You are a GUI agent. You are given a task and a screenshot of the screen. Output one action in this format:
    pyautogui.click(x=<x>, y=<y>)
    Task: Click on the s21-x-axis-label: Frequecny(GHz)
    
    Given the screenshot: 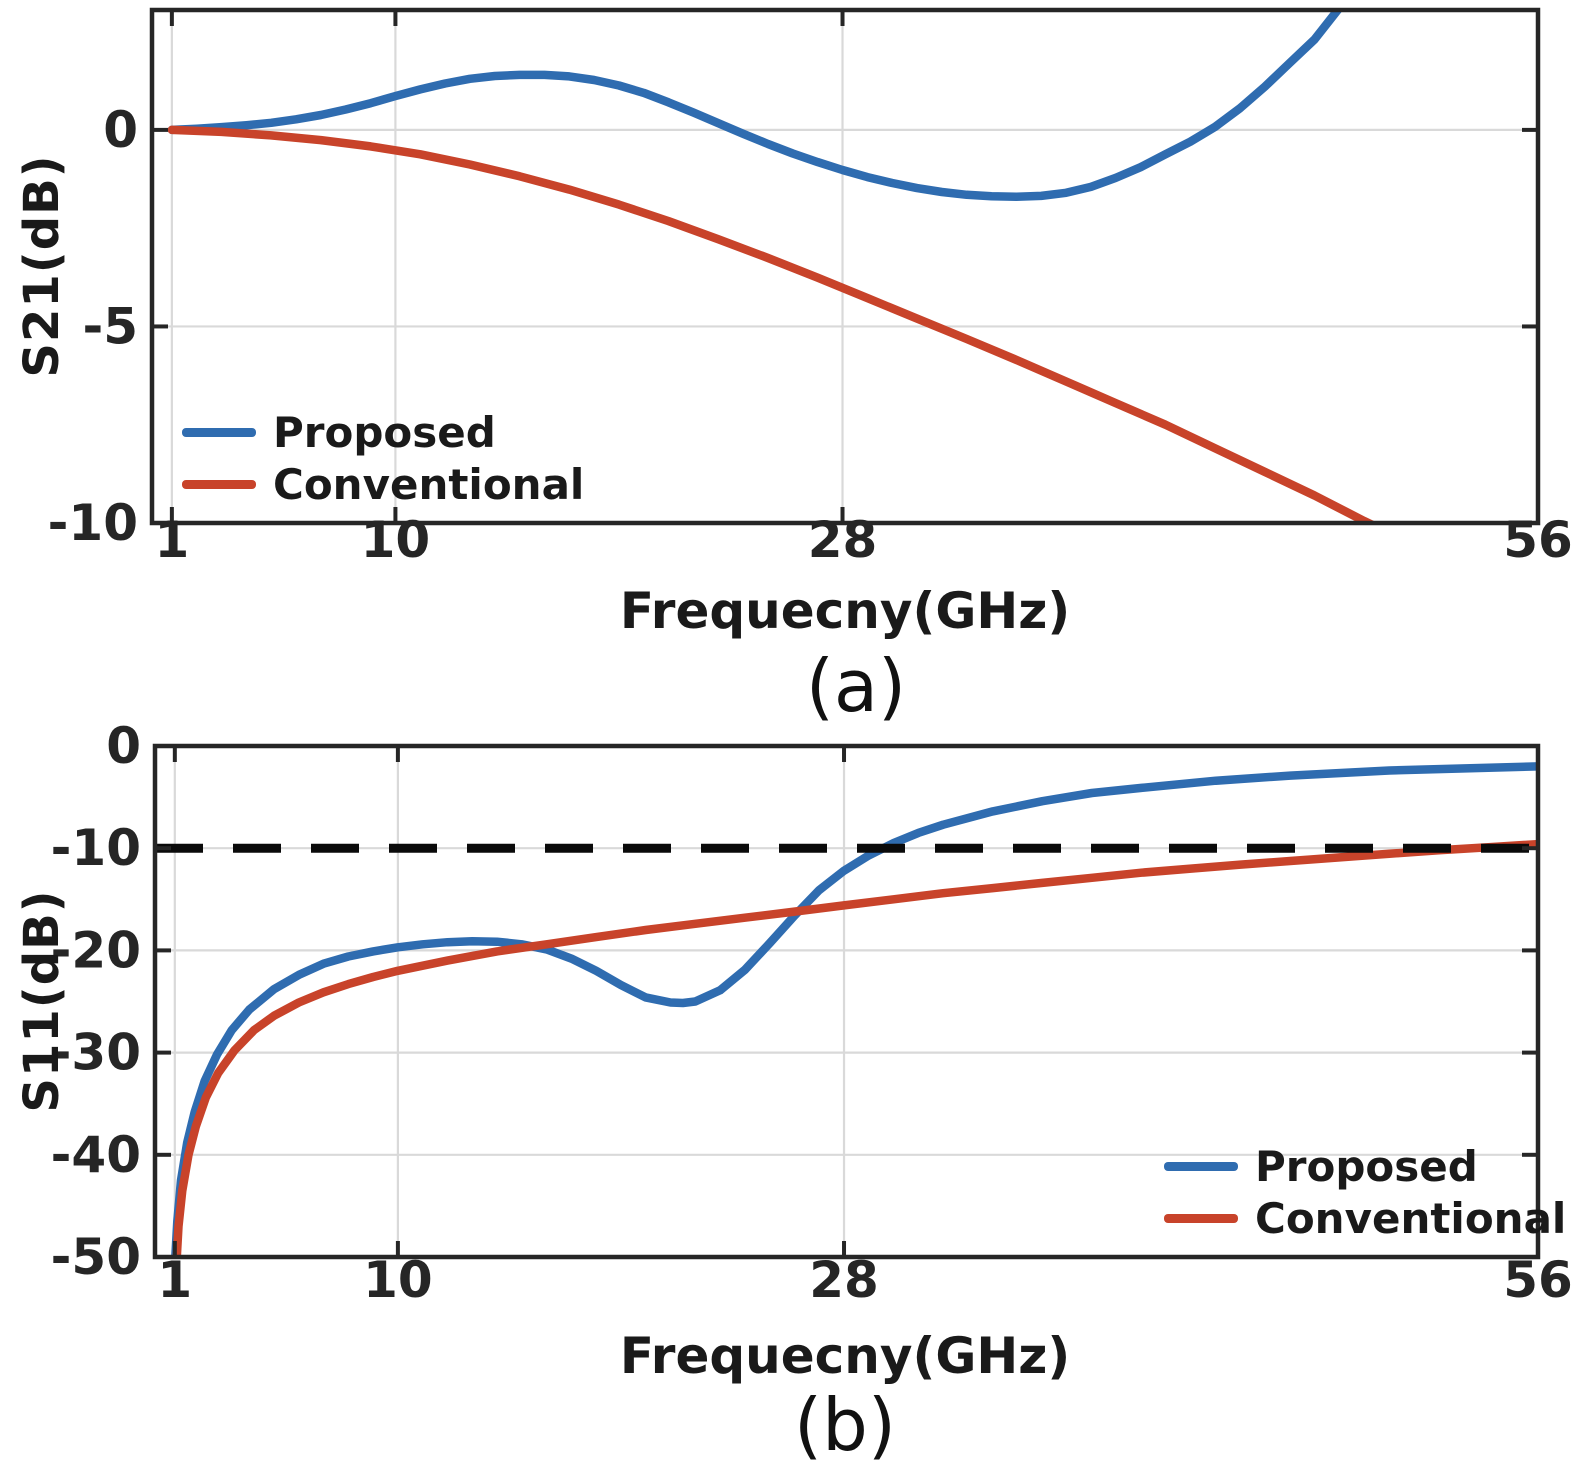 What is the action you would take?
    pyautogui.click(x=845, y=611)
    